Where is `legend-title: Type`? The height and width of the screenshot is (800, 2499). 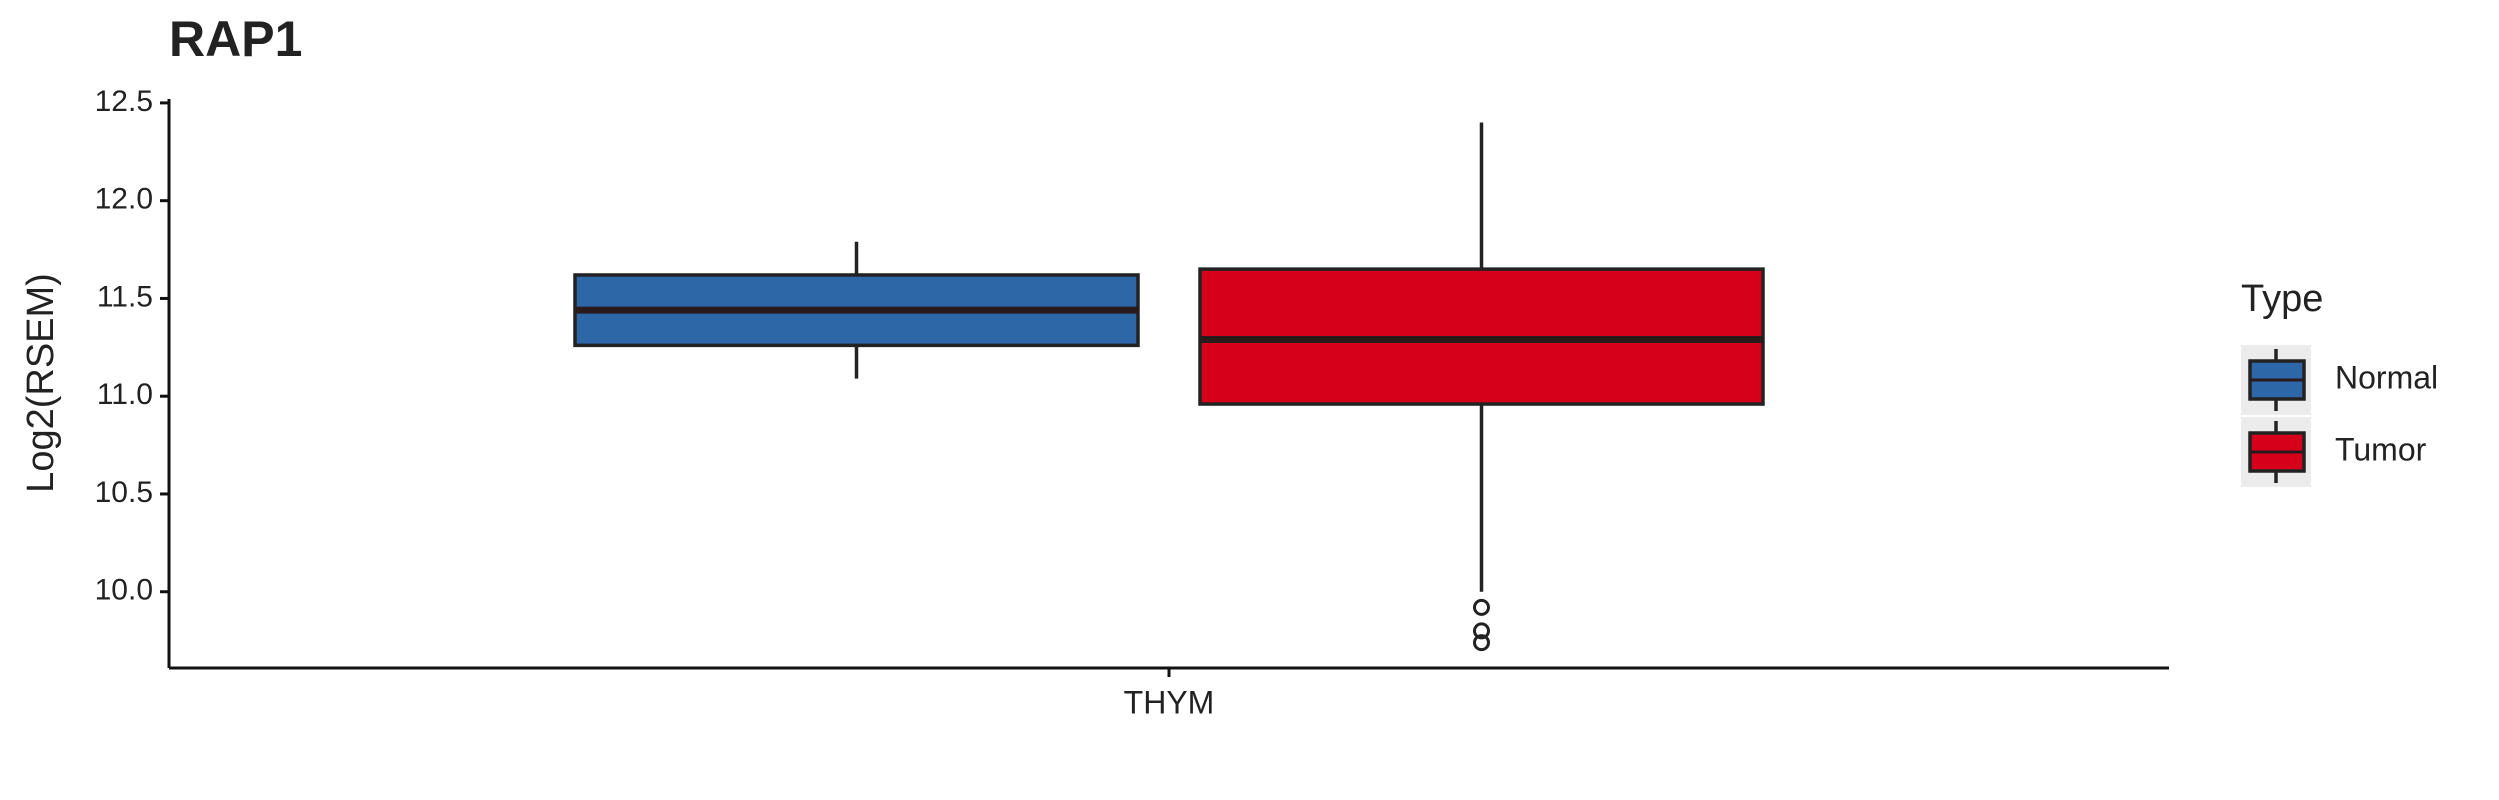
legend-title: Type is located at coordinates (2282, 299).